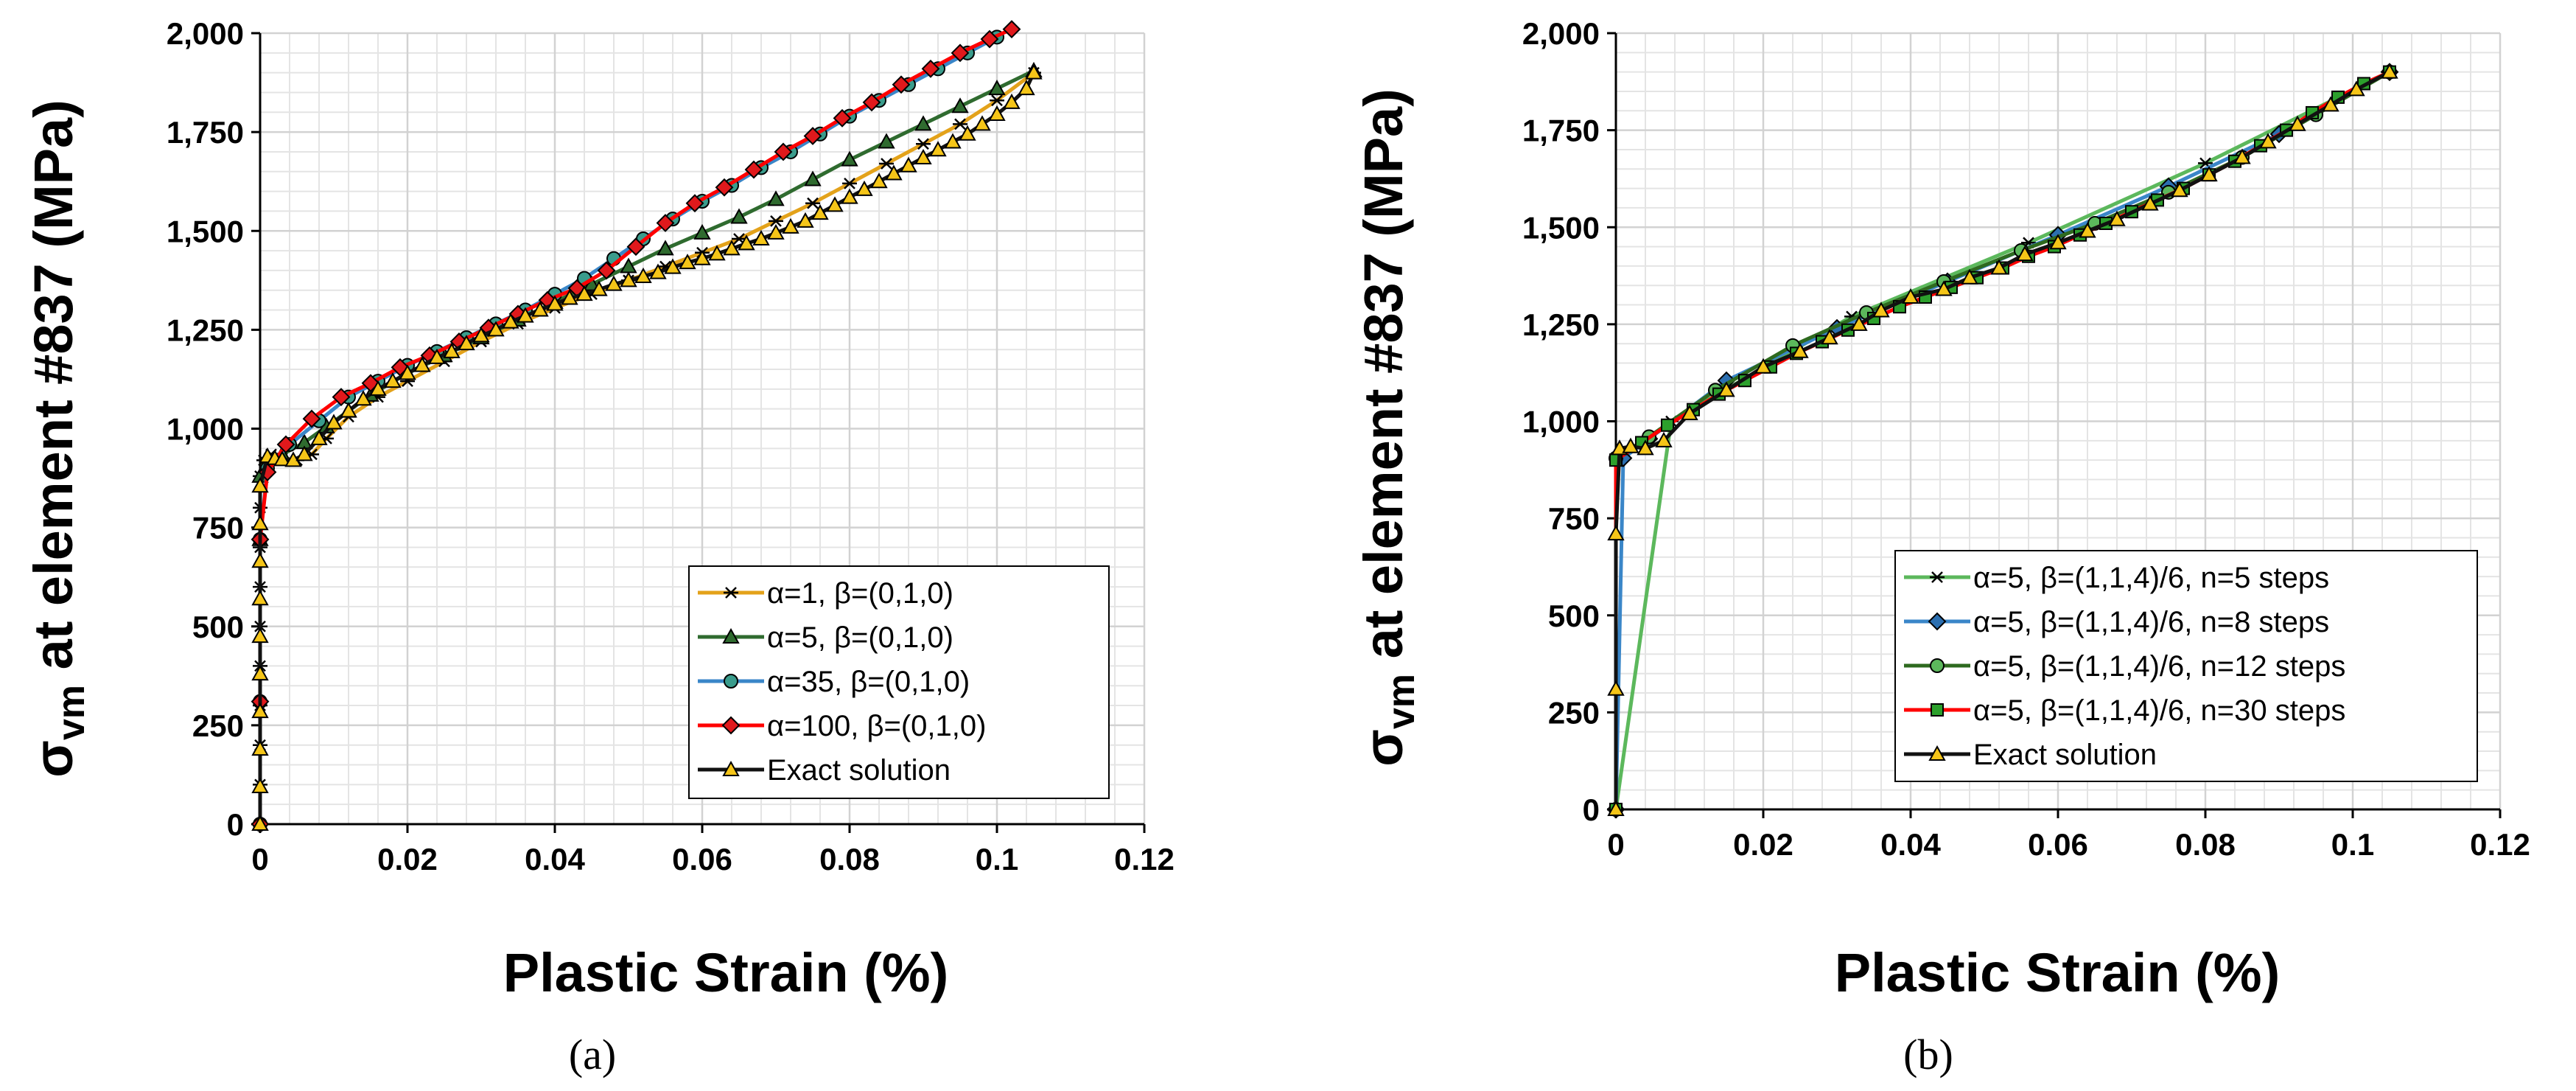 This screenshot has height=1091, width=2576. What do you see at coordinates (1574, 616) in the screenshot?
I see `y-tick-label: 500` at bounding box center [1574, 616].